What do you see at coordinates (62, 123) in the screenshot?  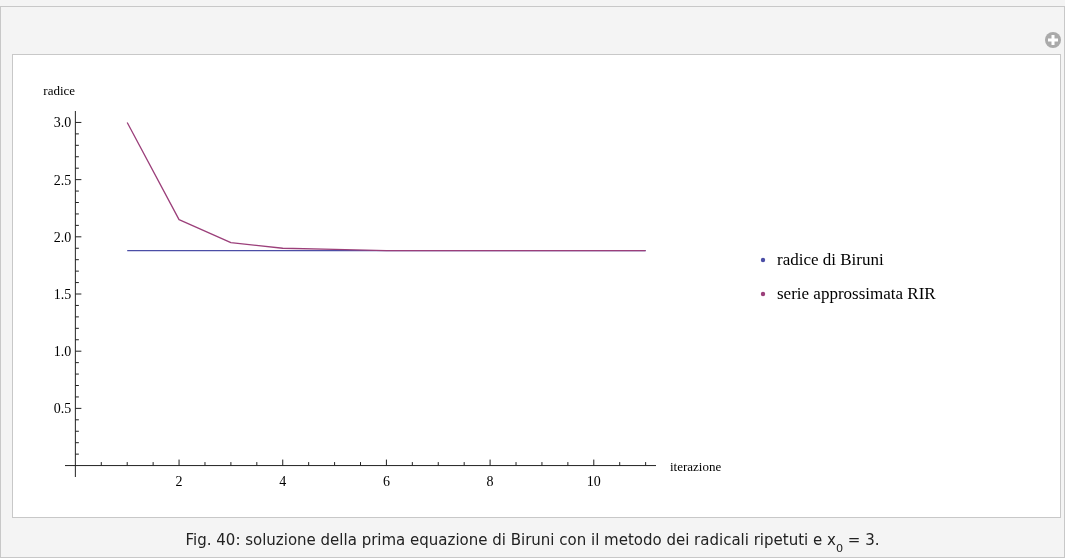 I see `y-tick-label: 3.0` at bounding box center [62, 123].